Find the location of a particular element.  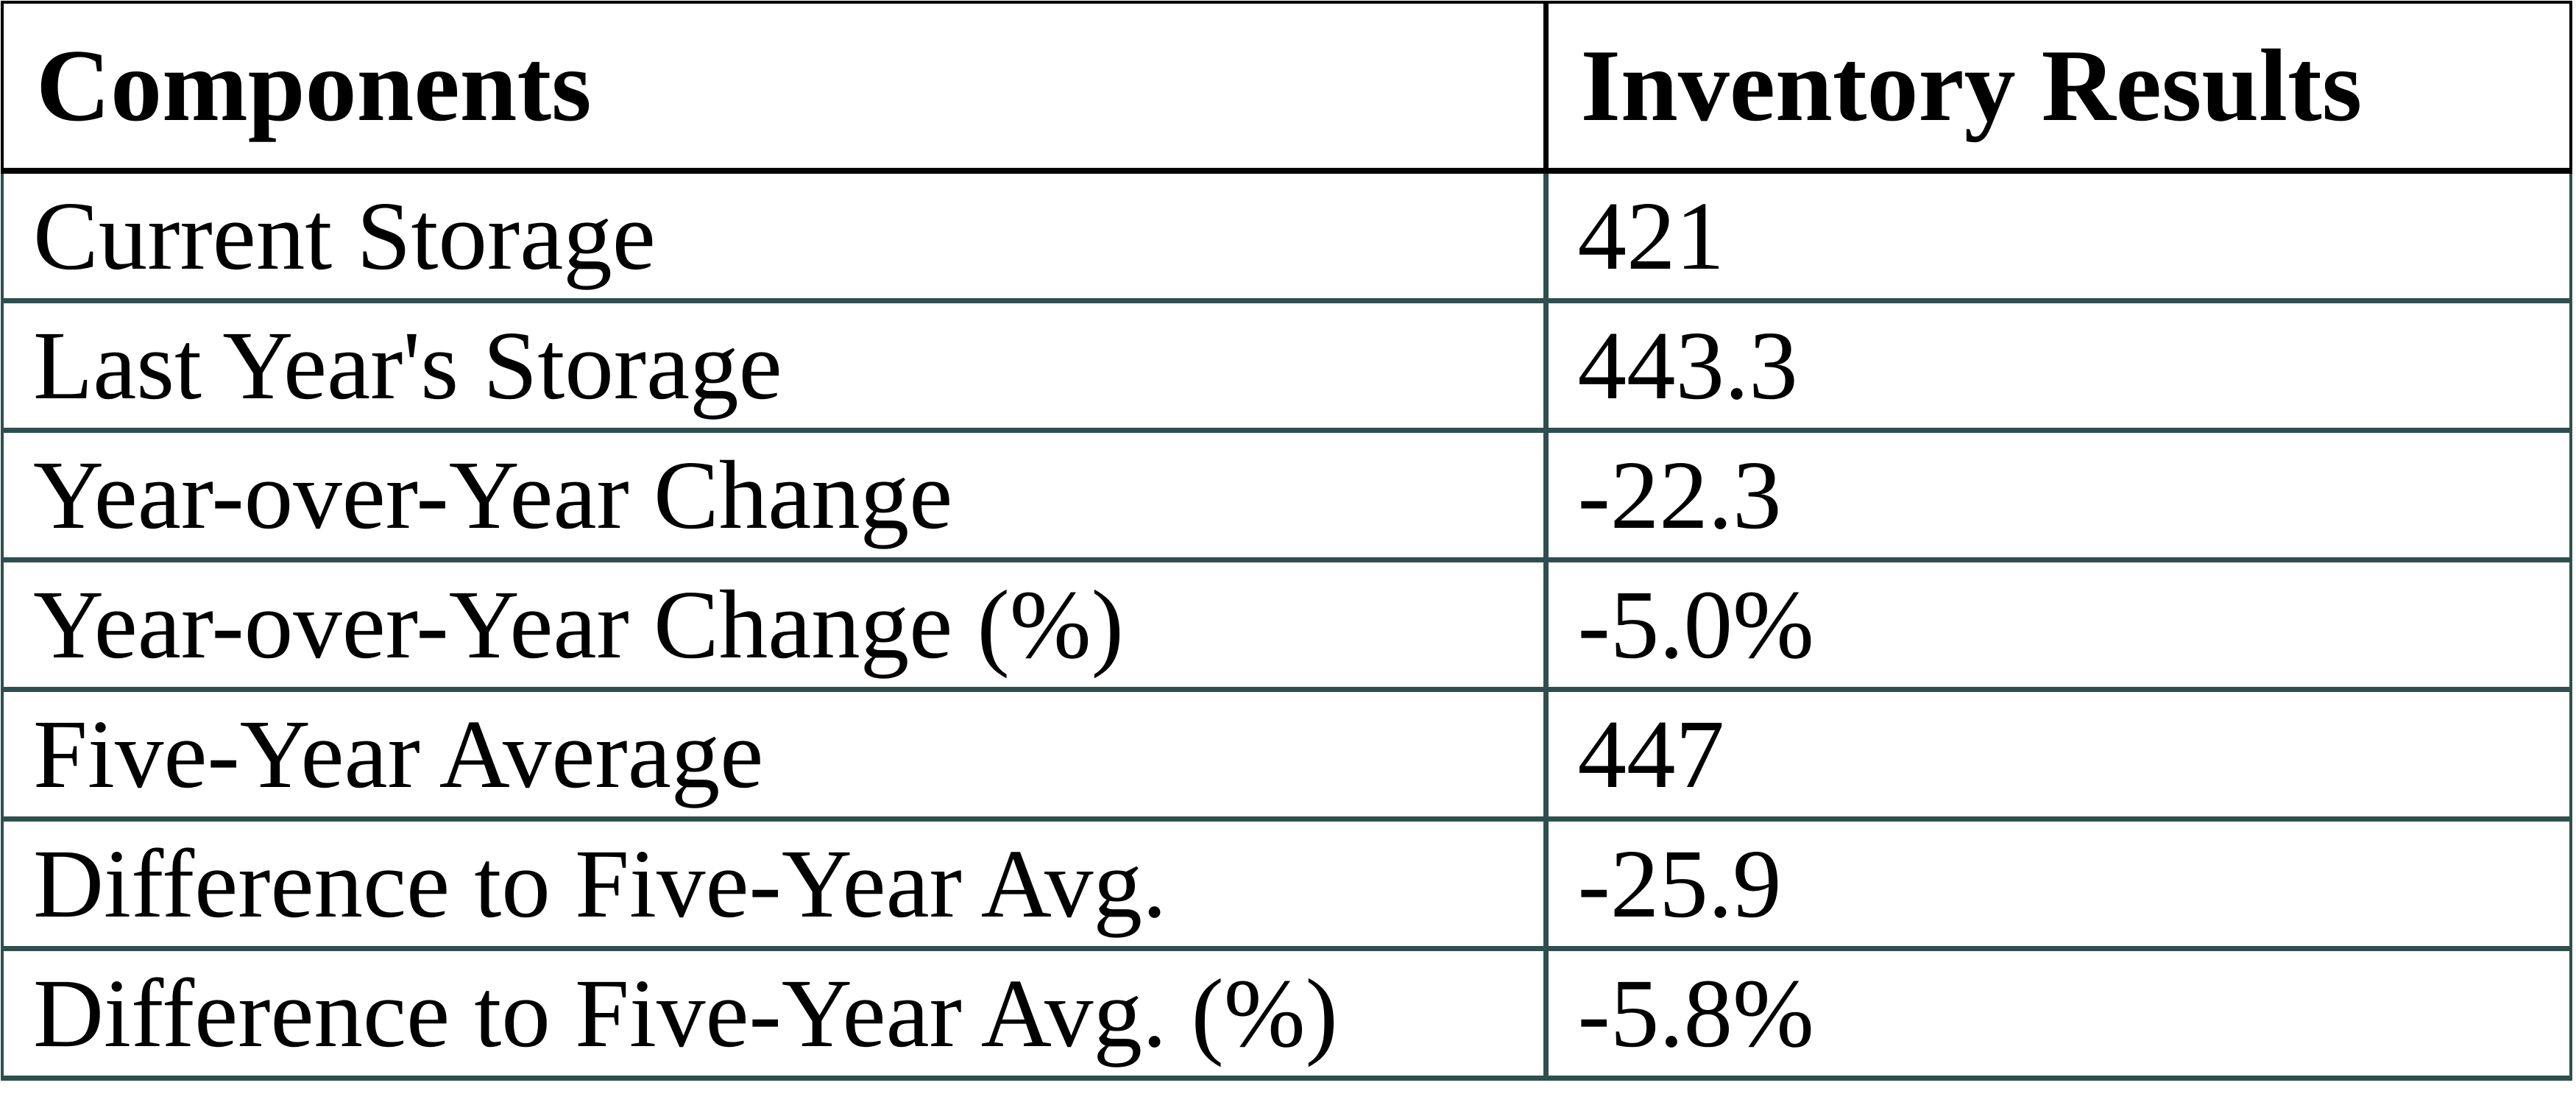

table-row: Difference to Five-Year Avg. -25.9 is located at coordinates (1286, 884).